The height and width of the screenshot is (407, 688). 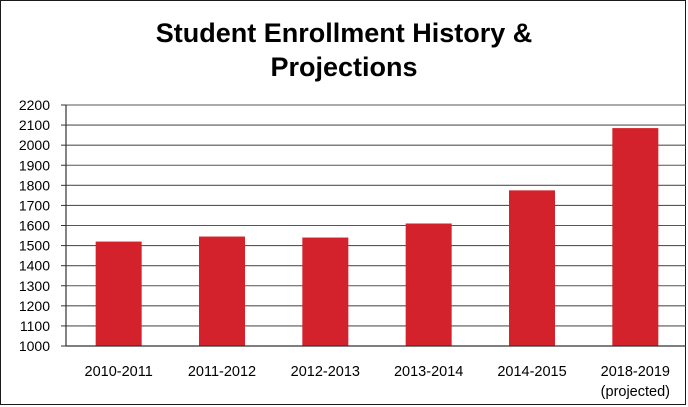 I want to click on y-tick-label: 1200, so click(x=34, y=306).